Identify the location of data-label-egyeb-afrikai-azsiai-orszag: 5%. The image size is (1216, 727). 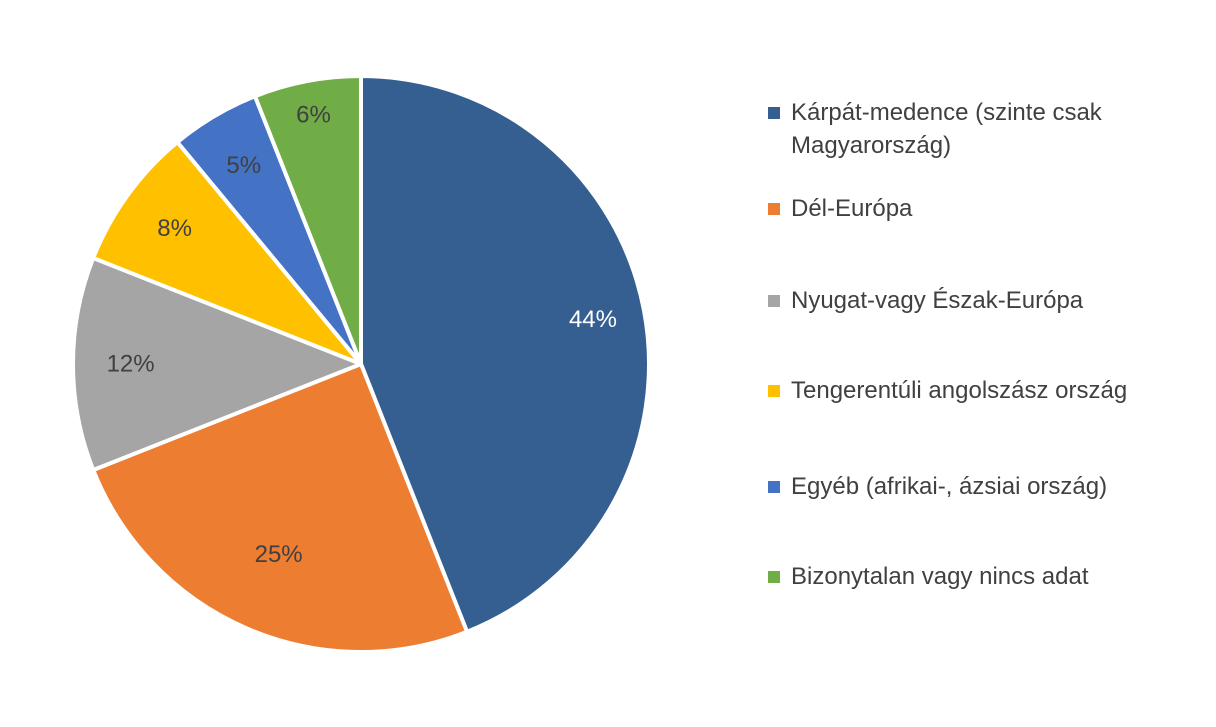
(243, 165).